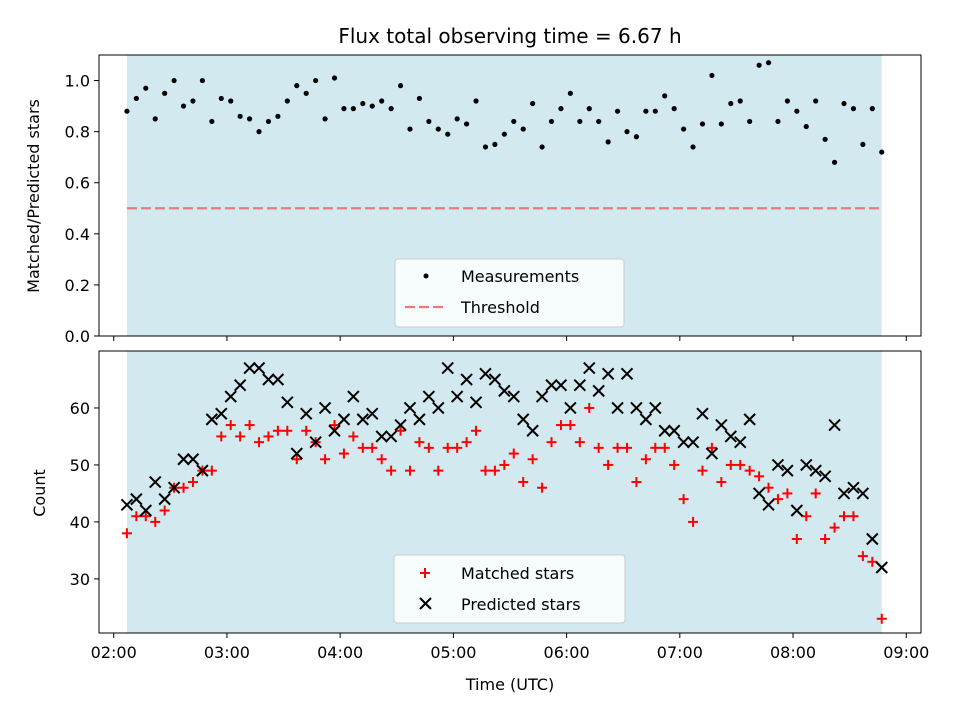 This screenshot has height=720, width=960. What do you see at coordinates (77, 336) in the screenshot?
I see `y-tick-label: 0.0` at bounding box center [77, 336].